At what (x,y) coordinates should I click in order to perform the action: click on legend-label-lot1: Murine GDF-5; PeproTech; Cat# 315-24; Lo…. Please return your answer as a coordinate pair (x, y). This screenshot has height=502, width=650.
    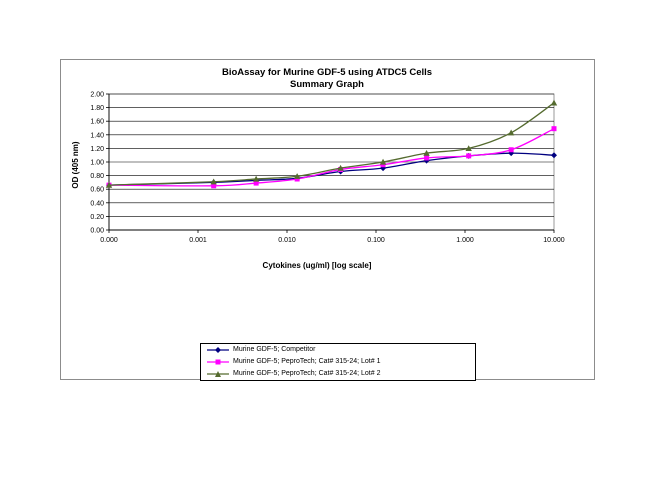
    Looking at the image, I should click on (307, 361).